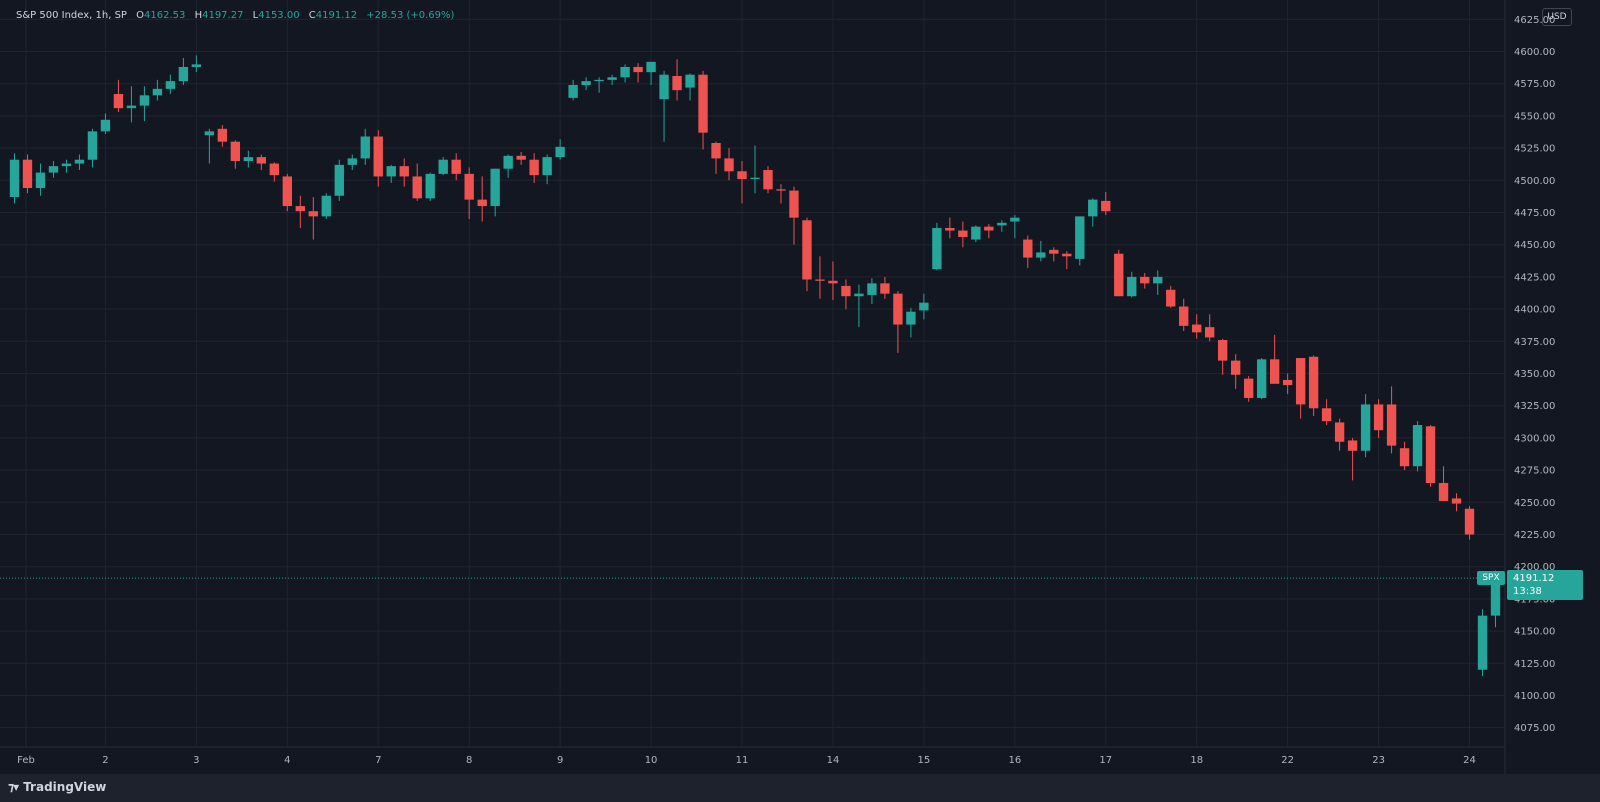 Image resolution: width=1600 pixels, height=802 pixels. I want to click on legend-change: +28.53 (+0.69%), so click(410, 15).